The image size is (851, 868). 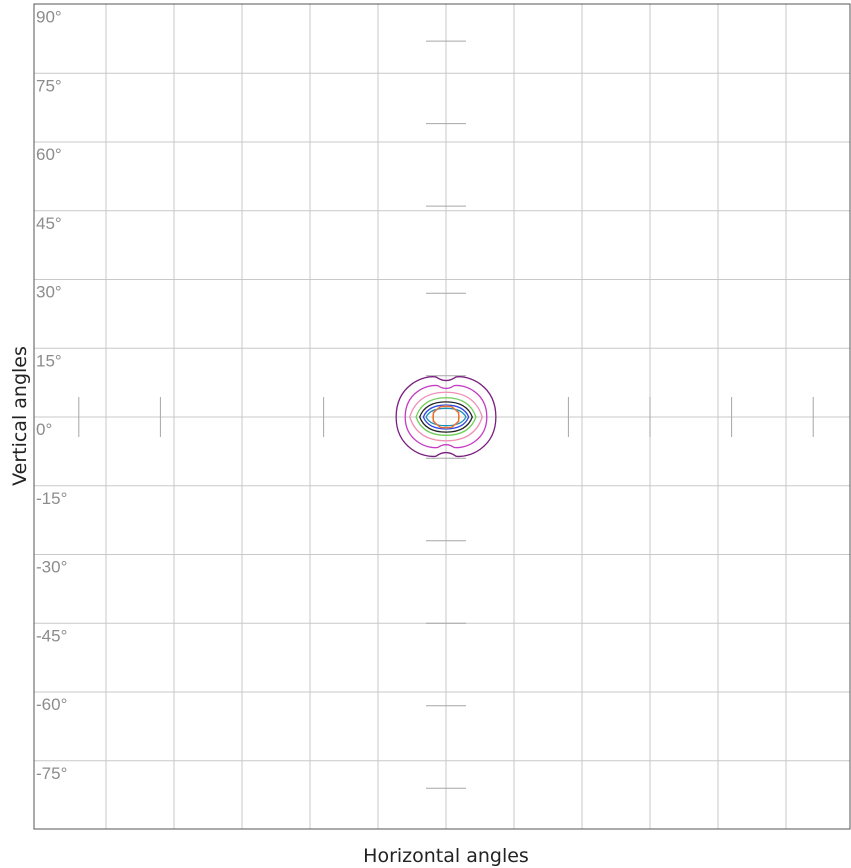 I want to click on y-tick-label: -75°, so click(x=51, y=773).